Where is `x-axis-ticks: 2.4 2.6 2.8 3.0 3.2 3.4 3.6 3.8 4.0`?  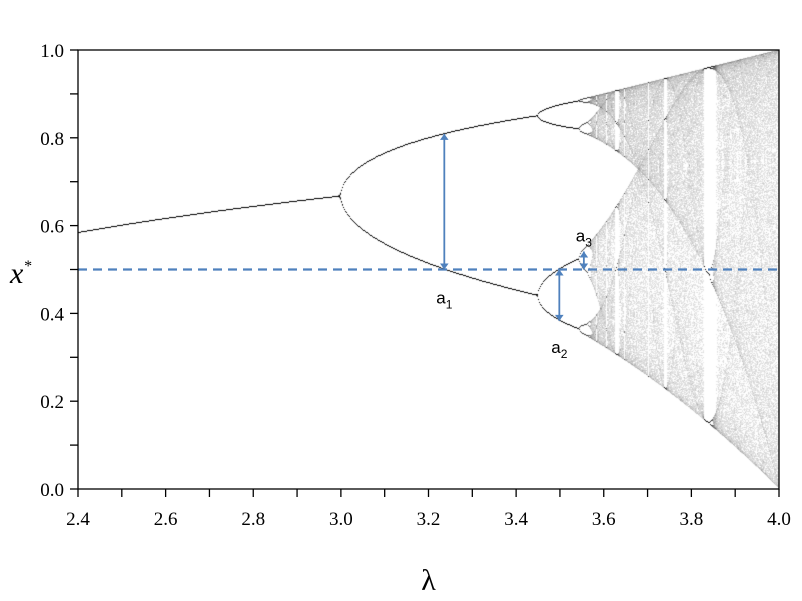 x-axis-ticks: 2.4 2.6 2.8 3.0 3.2 3.4 3.6 3.8 4.0 is located at coordinates (428, 509).